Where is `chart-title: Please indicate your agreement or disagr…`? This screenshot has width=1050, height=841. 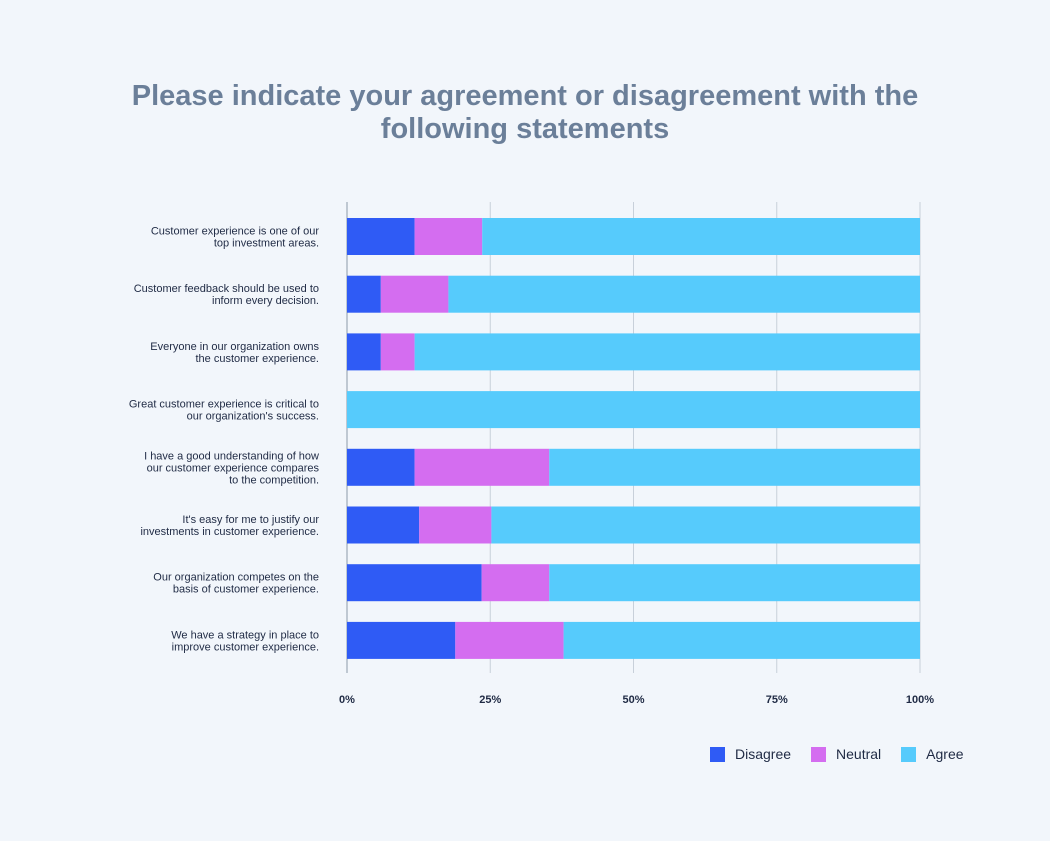
chart-title: Please indicate your agreement or disagr… is located at coordinates (525, 113).